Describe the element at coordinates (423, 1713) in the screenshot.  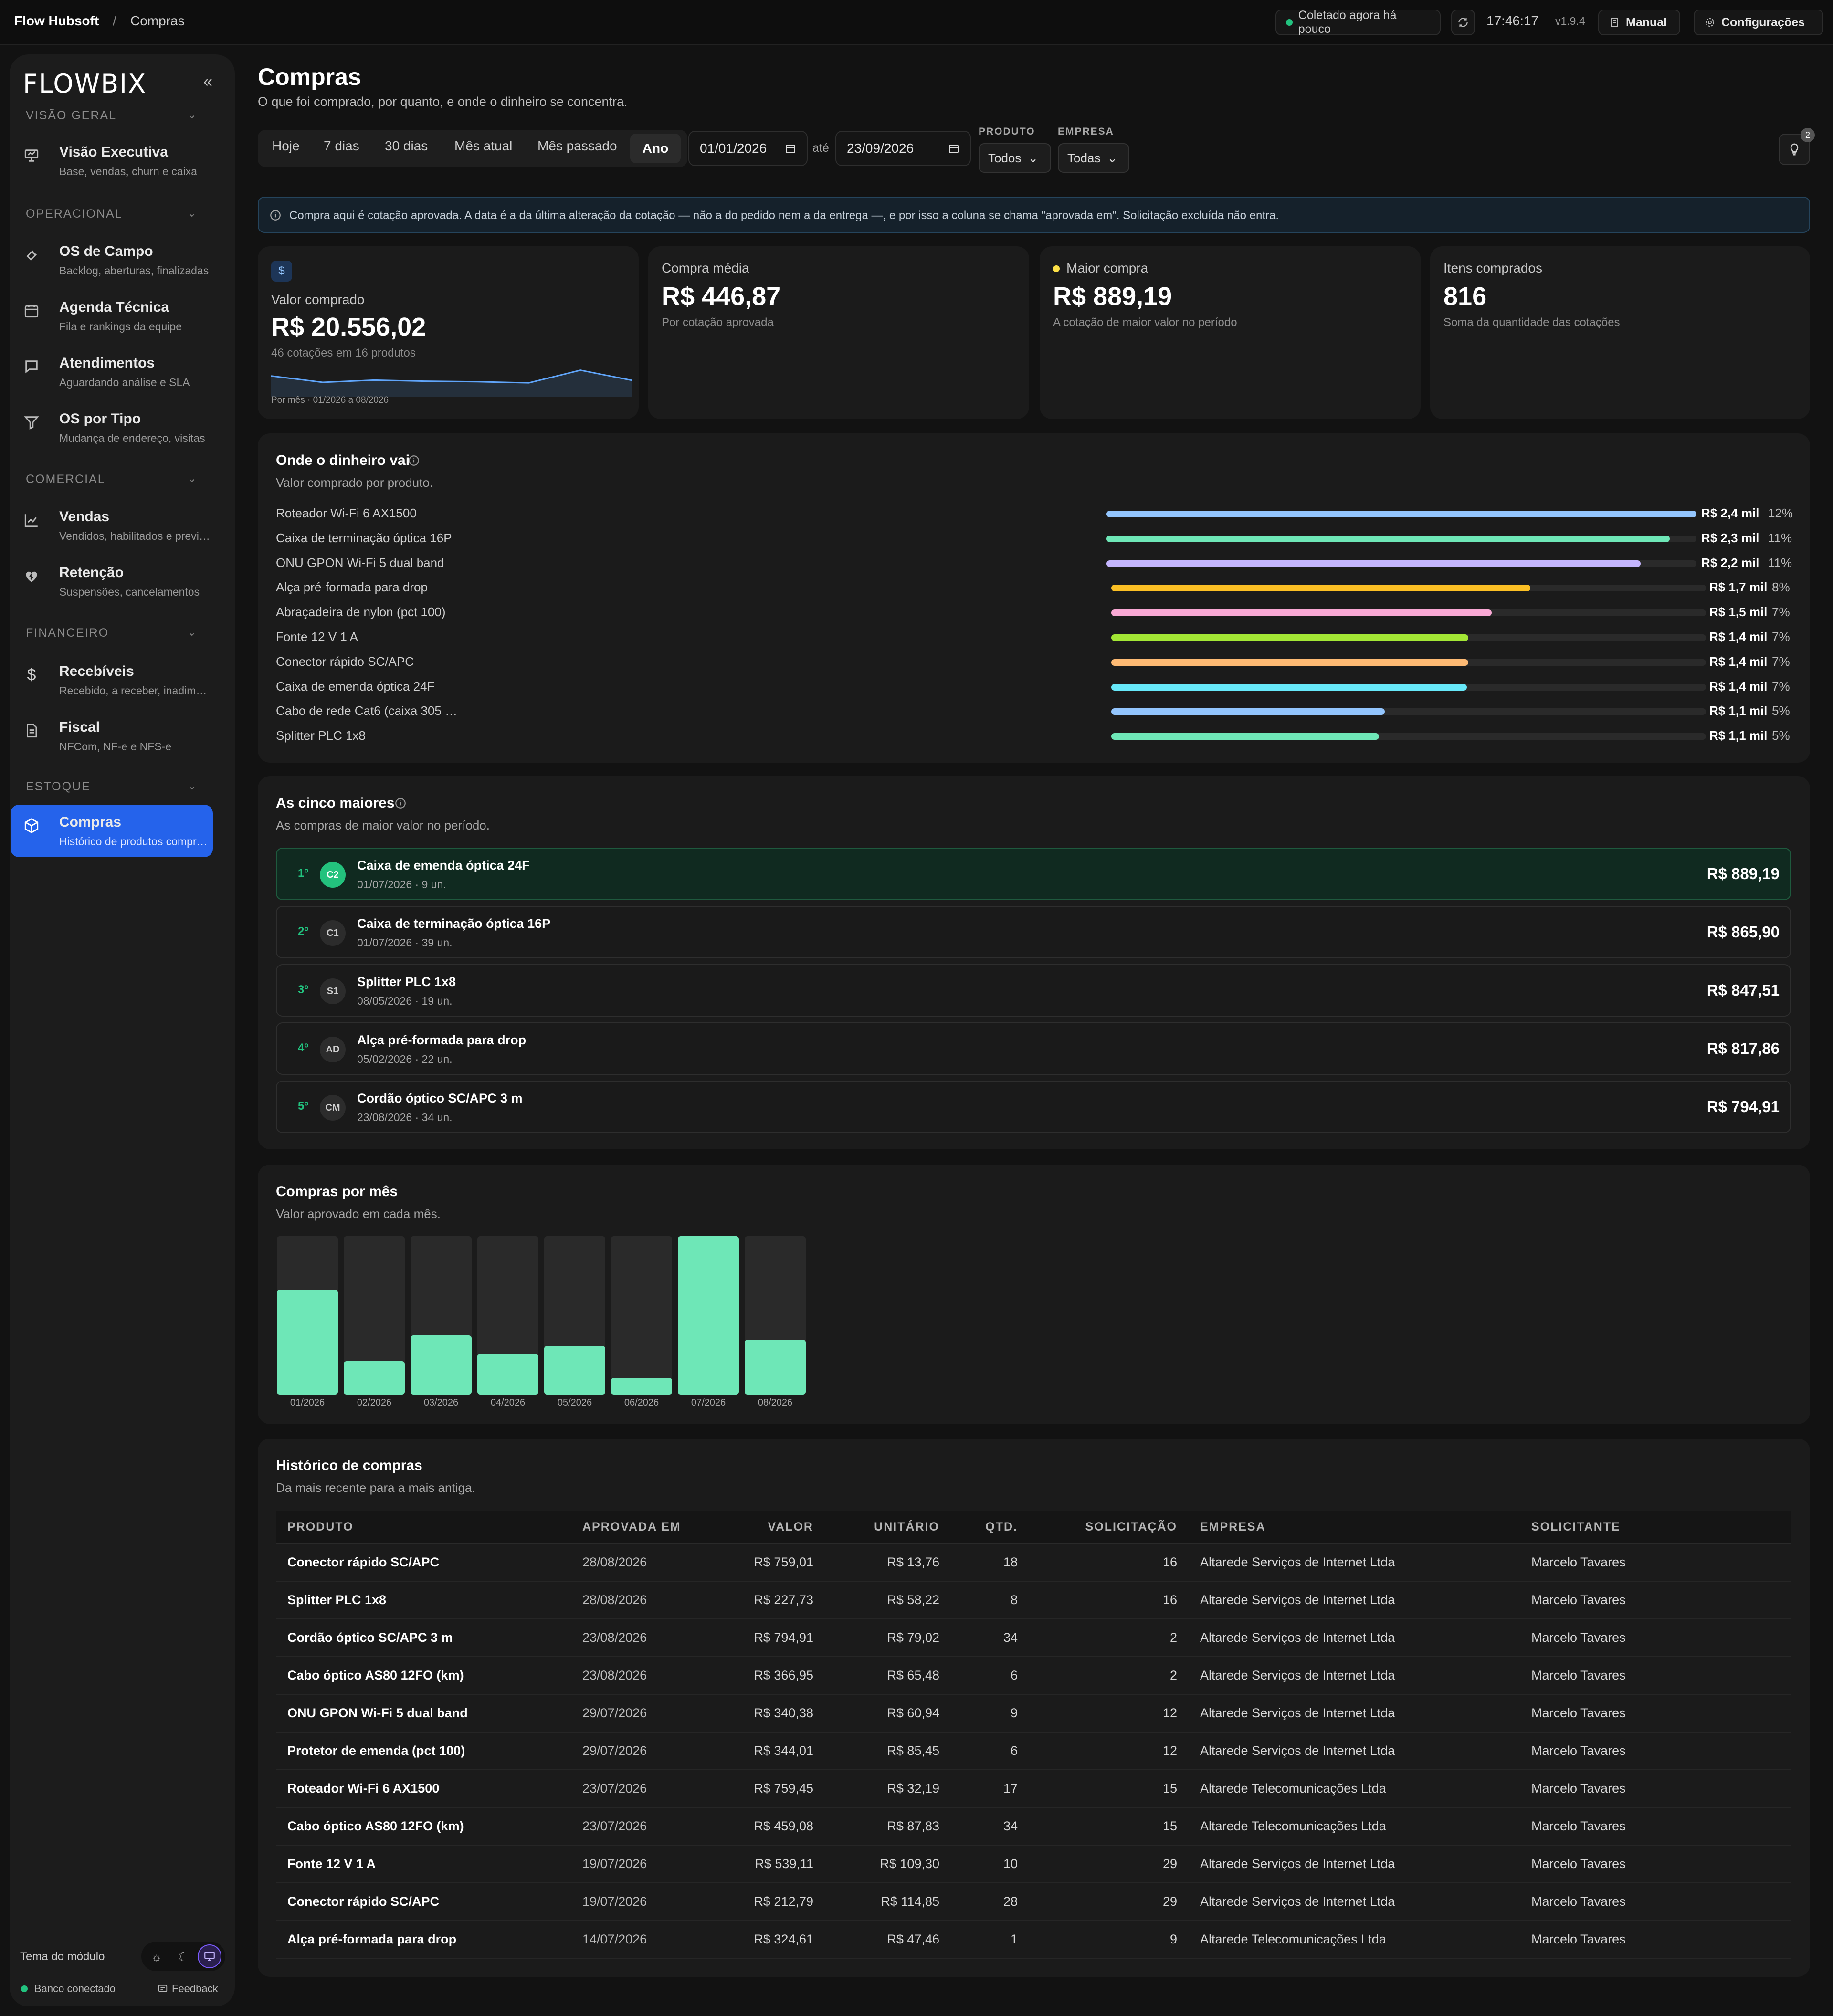
I see `table-cell: ONU GPON Wi-Fi 5 dual band` at that location.